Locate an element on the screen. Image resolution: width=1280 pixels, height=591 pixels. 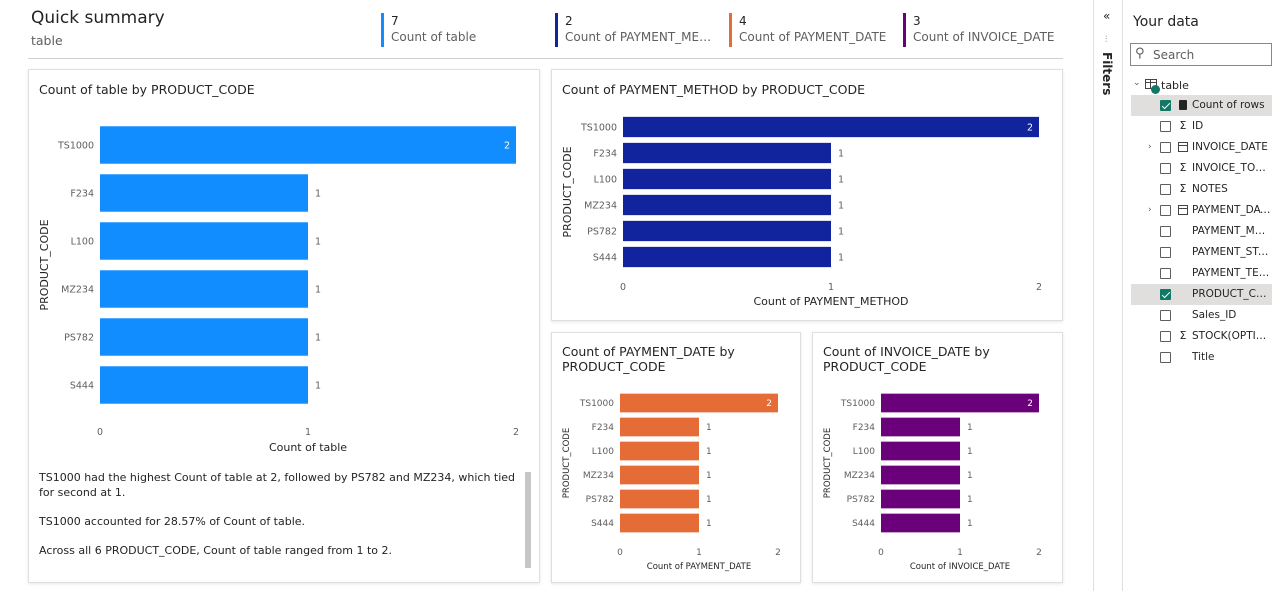
search-input: ⚲ Search is located at coordinates (1201, 54).